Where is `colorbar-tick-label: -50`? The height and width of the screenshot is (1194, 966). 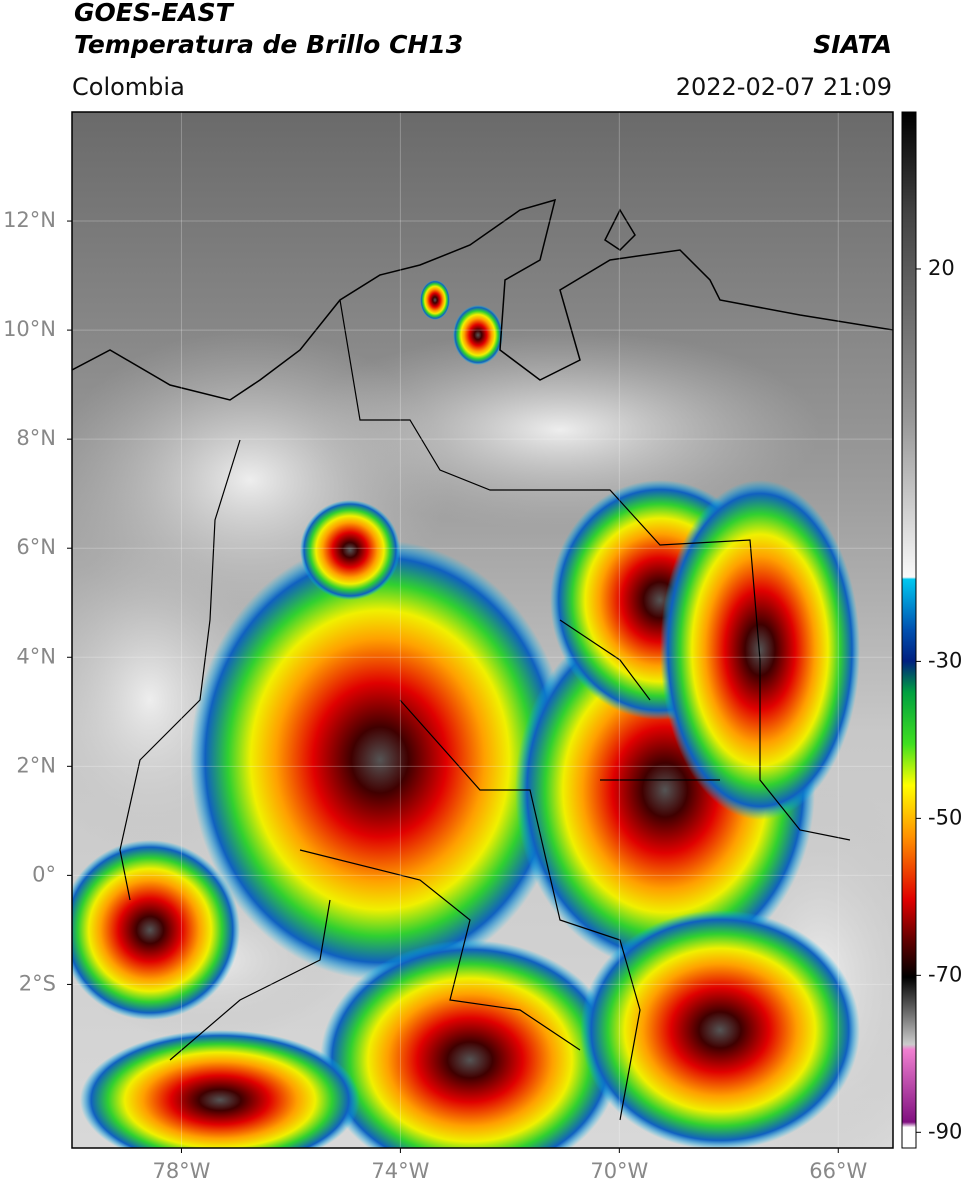
colorbar-tick-label: -50 is located at coordinates (945, 817).